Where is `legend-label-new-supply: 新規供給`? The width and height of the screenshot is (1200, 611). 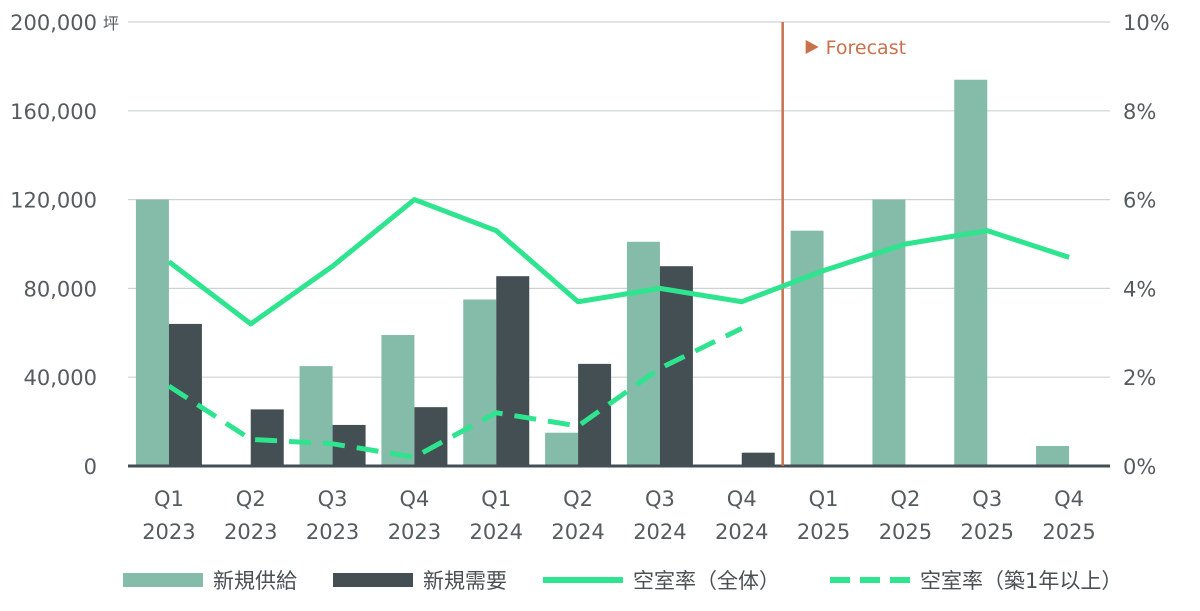 legend-label-new-supply: 新規供給 is located at coordinates (255, 581).